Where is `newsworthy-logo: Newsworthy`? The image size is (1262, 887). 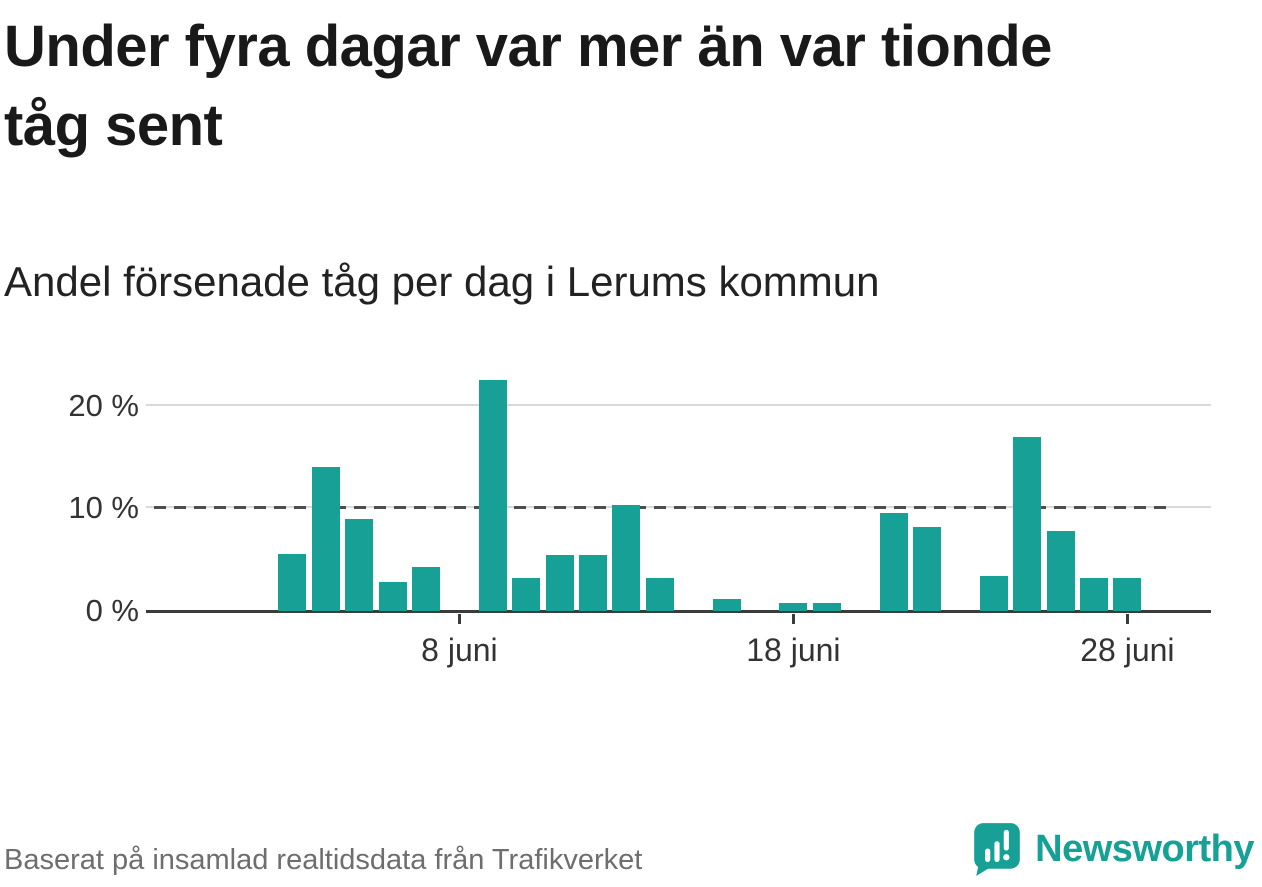 newsworthy-logo: Newsworthy is located at coordinates (1112, 849).